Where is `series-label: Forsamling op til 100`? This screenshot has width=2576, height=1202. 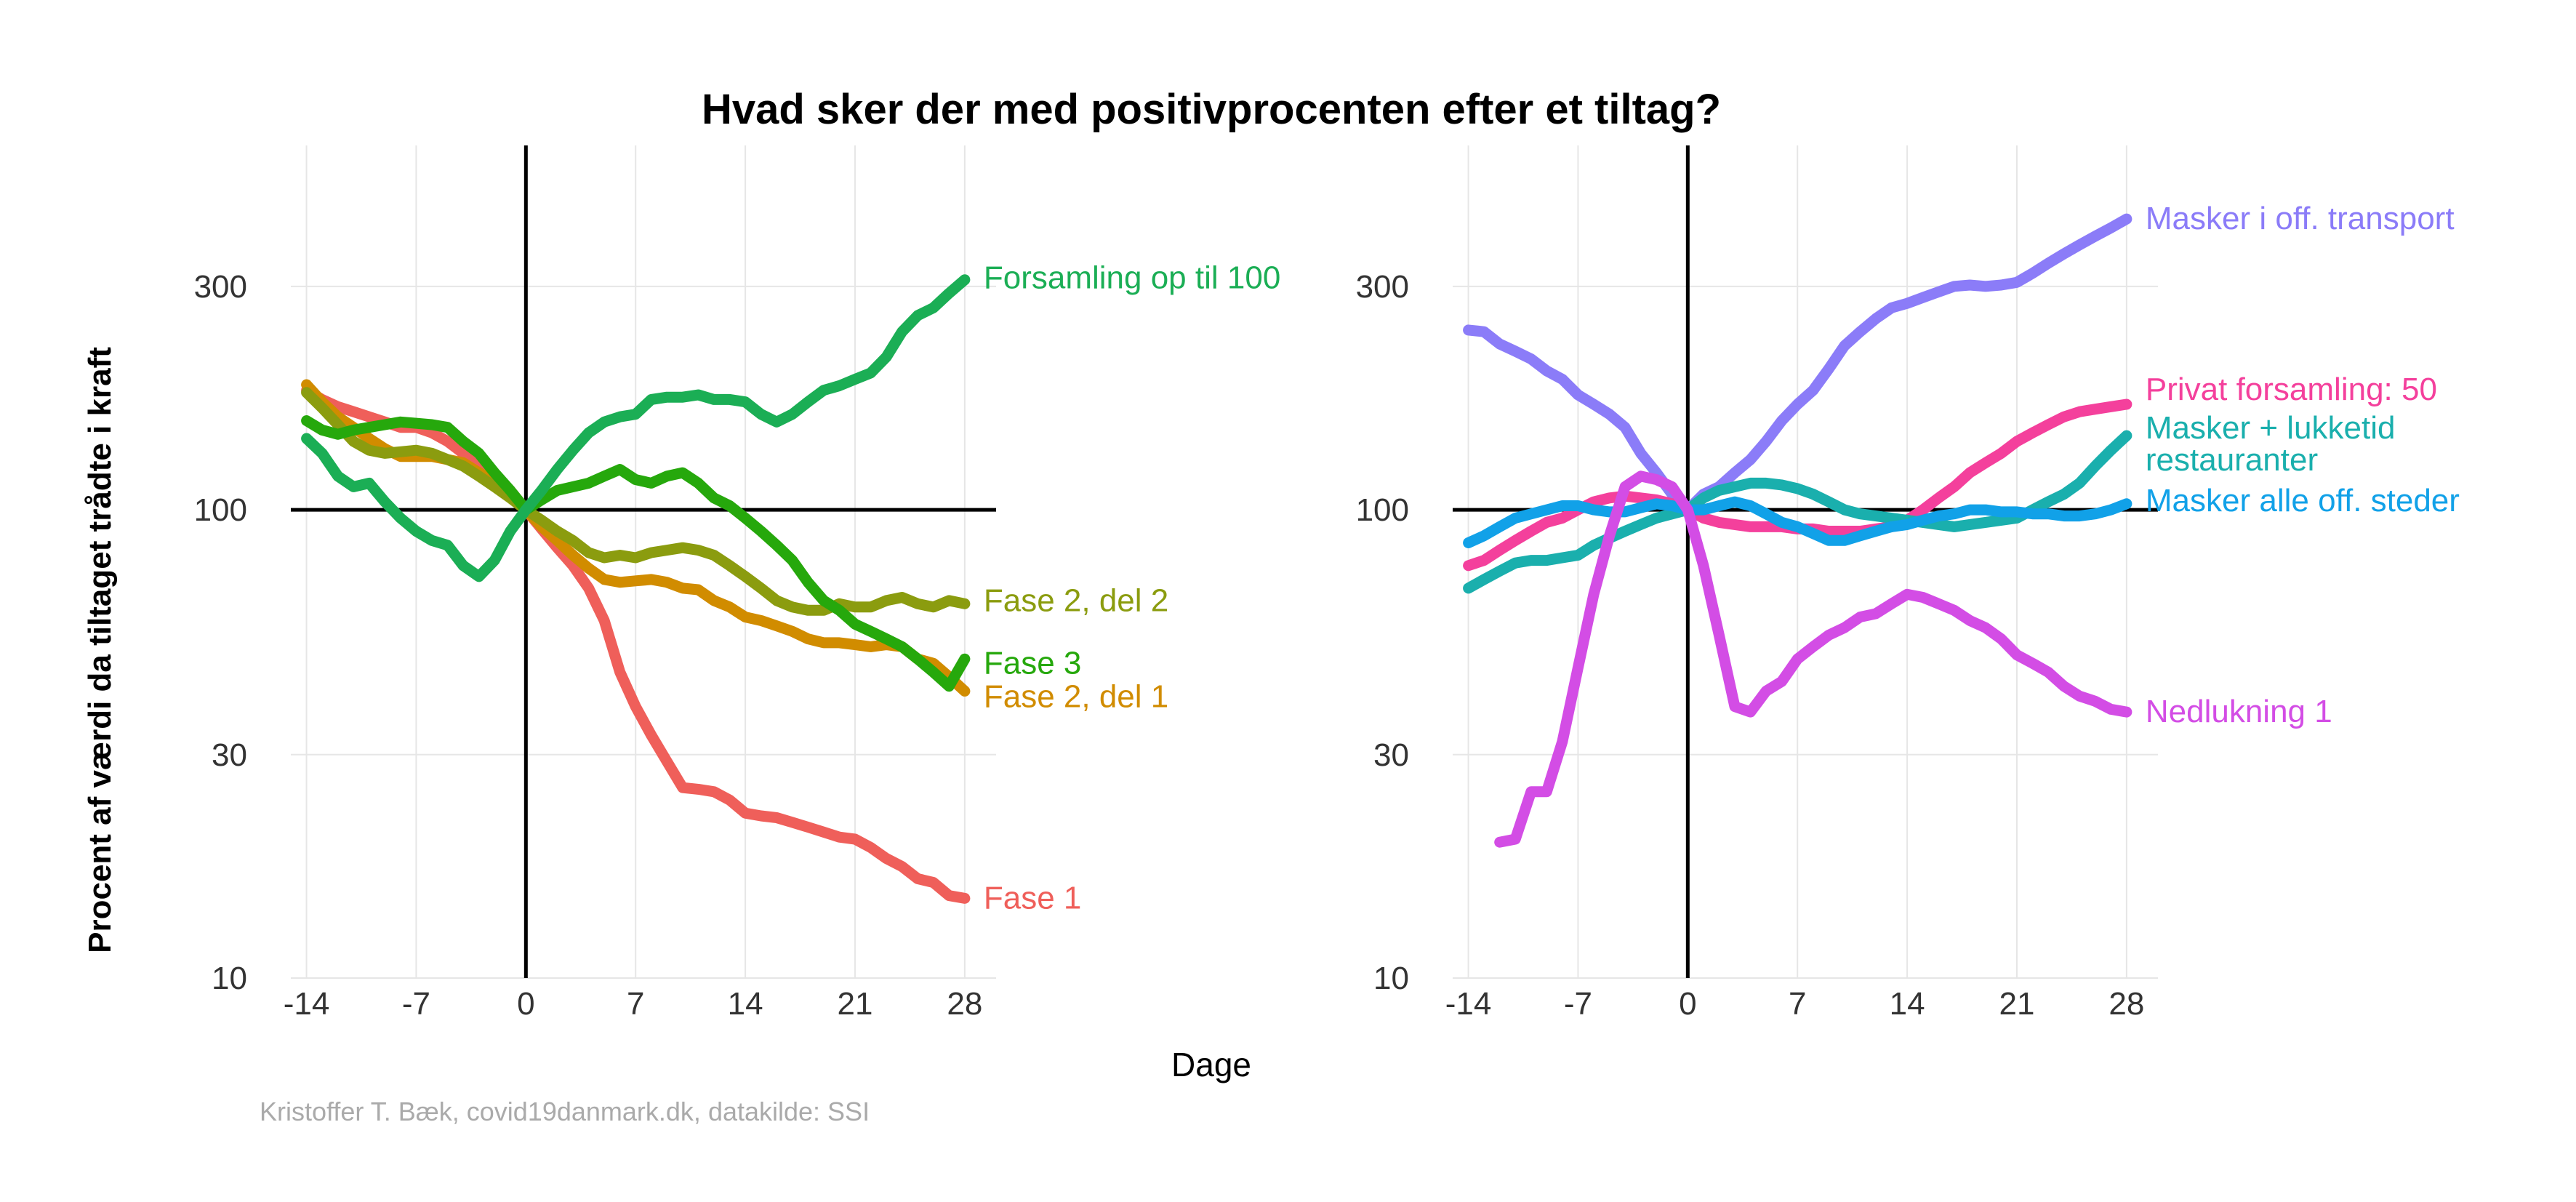 series-label: Forsamling op til 100 is located at coordinates (1132, 278).